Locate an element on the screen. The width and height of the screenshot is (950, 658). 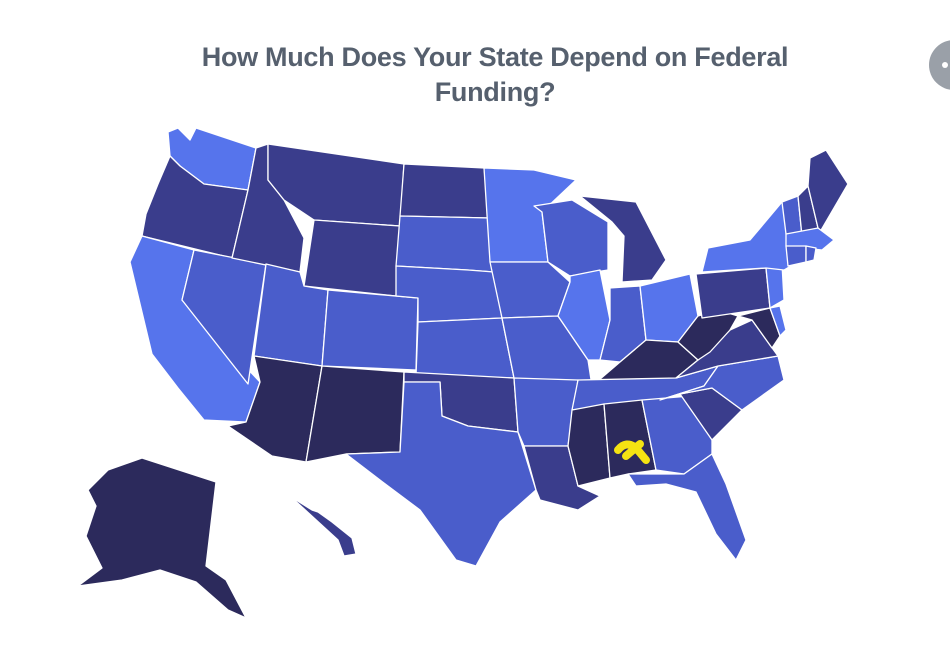
state-illinois is located at coordinates (584, 315).